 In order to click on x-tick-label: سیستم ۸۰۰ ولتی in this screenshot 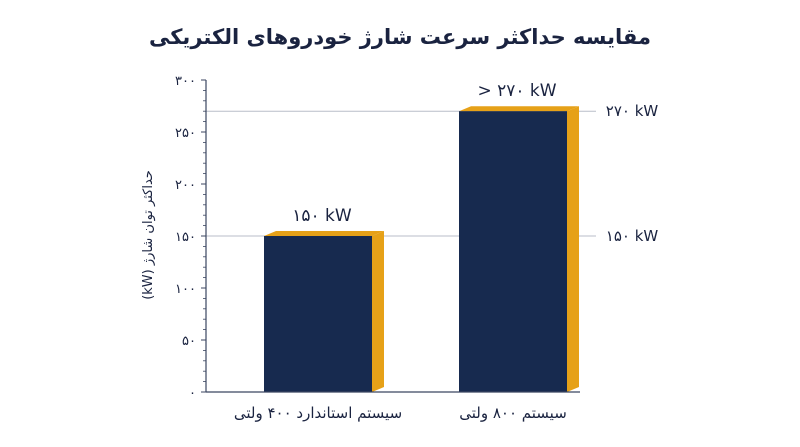, I will do `click(513, 413)`.